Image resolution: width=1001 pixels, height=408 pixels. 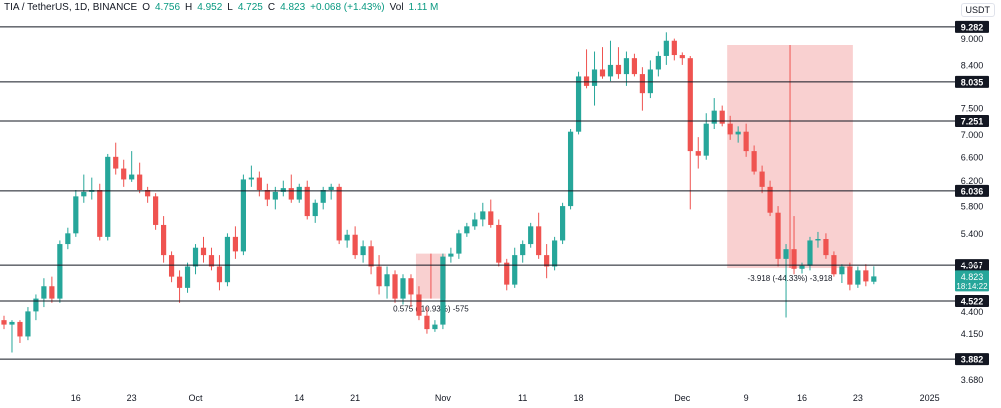 I want to click on currency-button: USDT, so click(x=977, y=10).